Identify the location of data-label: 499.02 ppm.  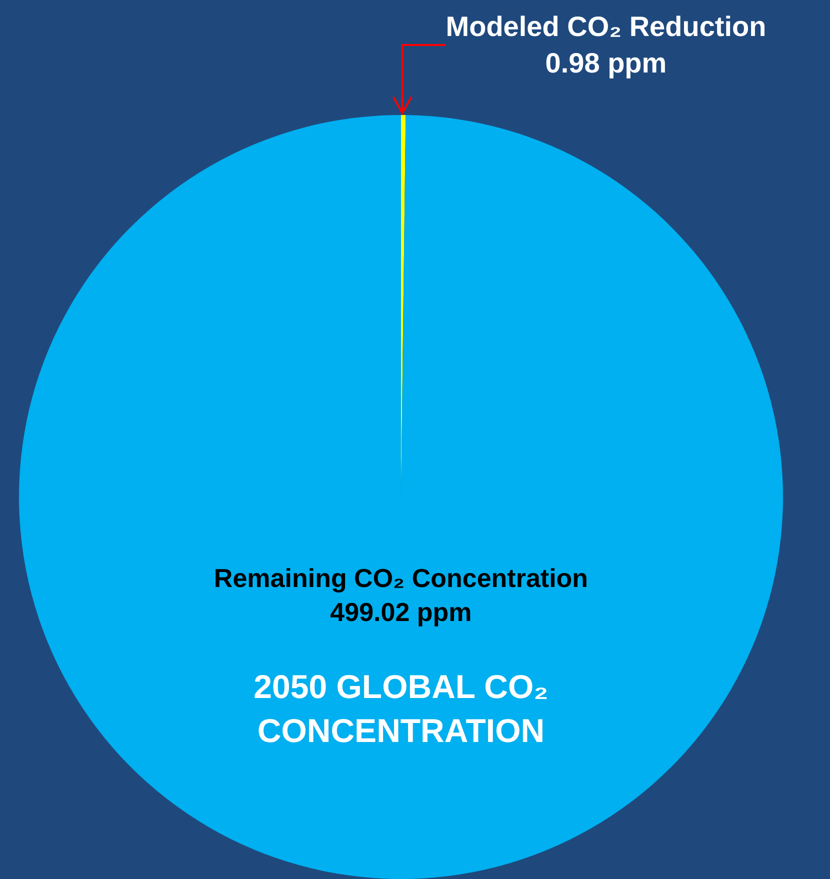
(401, 611).